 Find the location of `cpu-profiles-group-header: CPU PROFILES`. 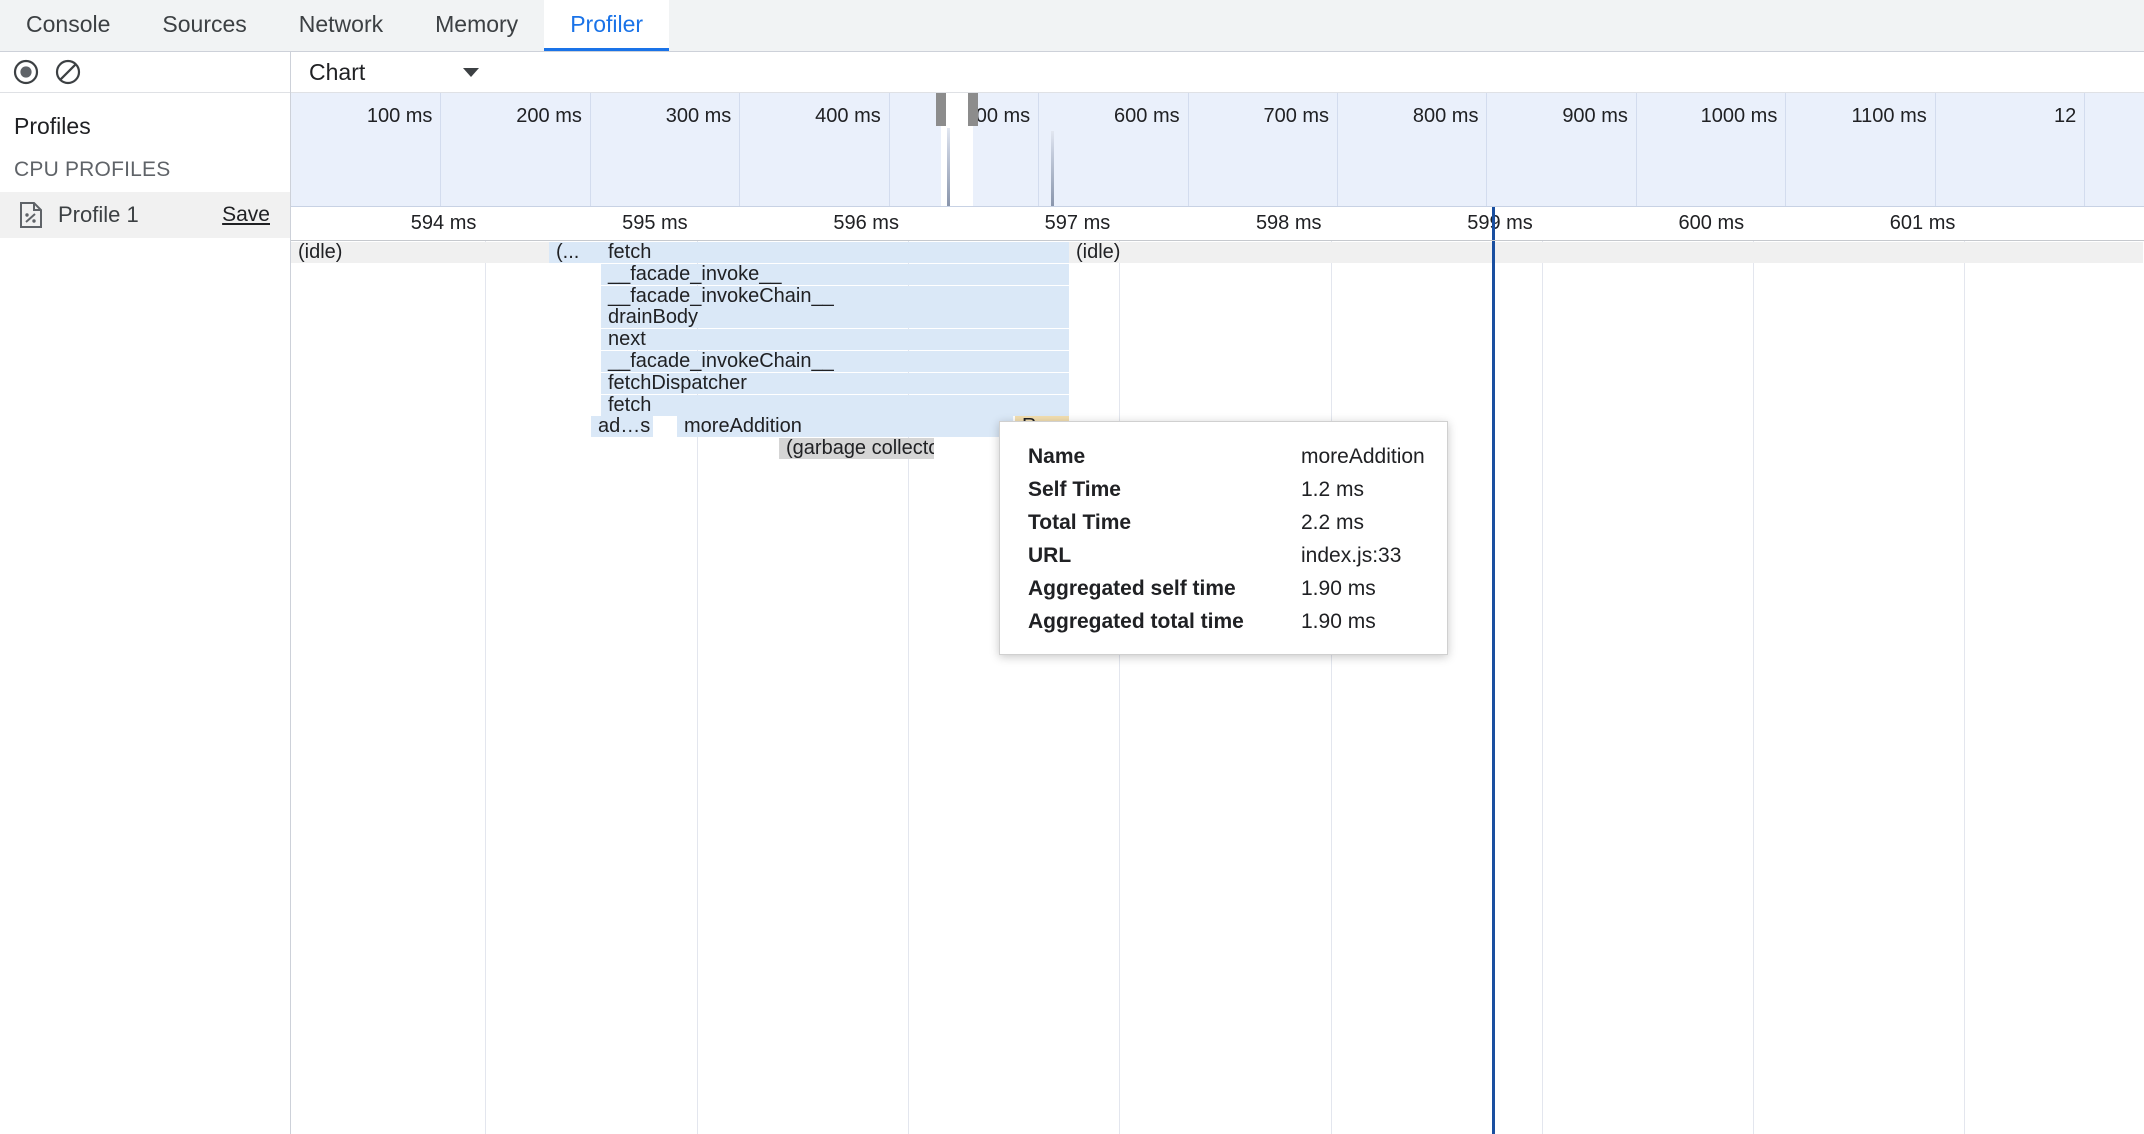

cpu-profiles-group-header: CPU PROFILES is located at coordinates (92, 169).